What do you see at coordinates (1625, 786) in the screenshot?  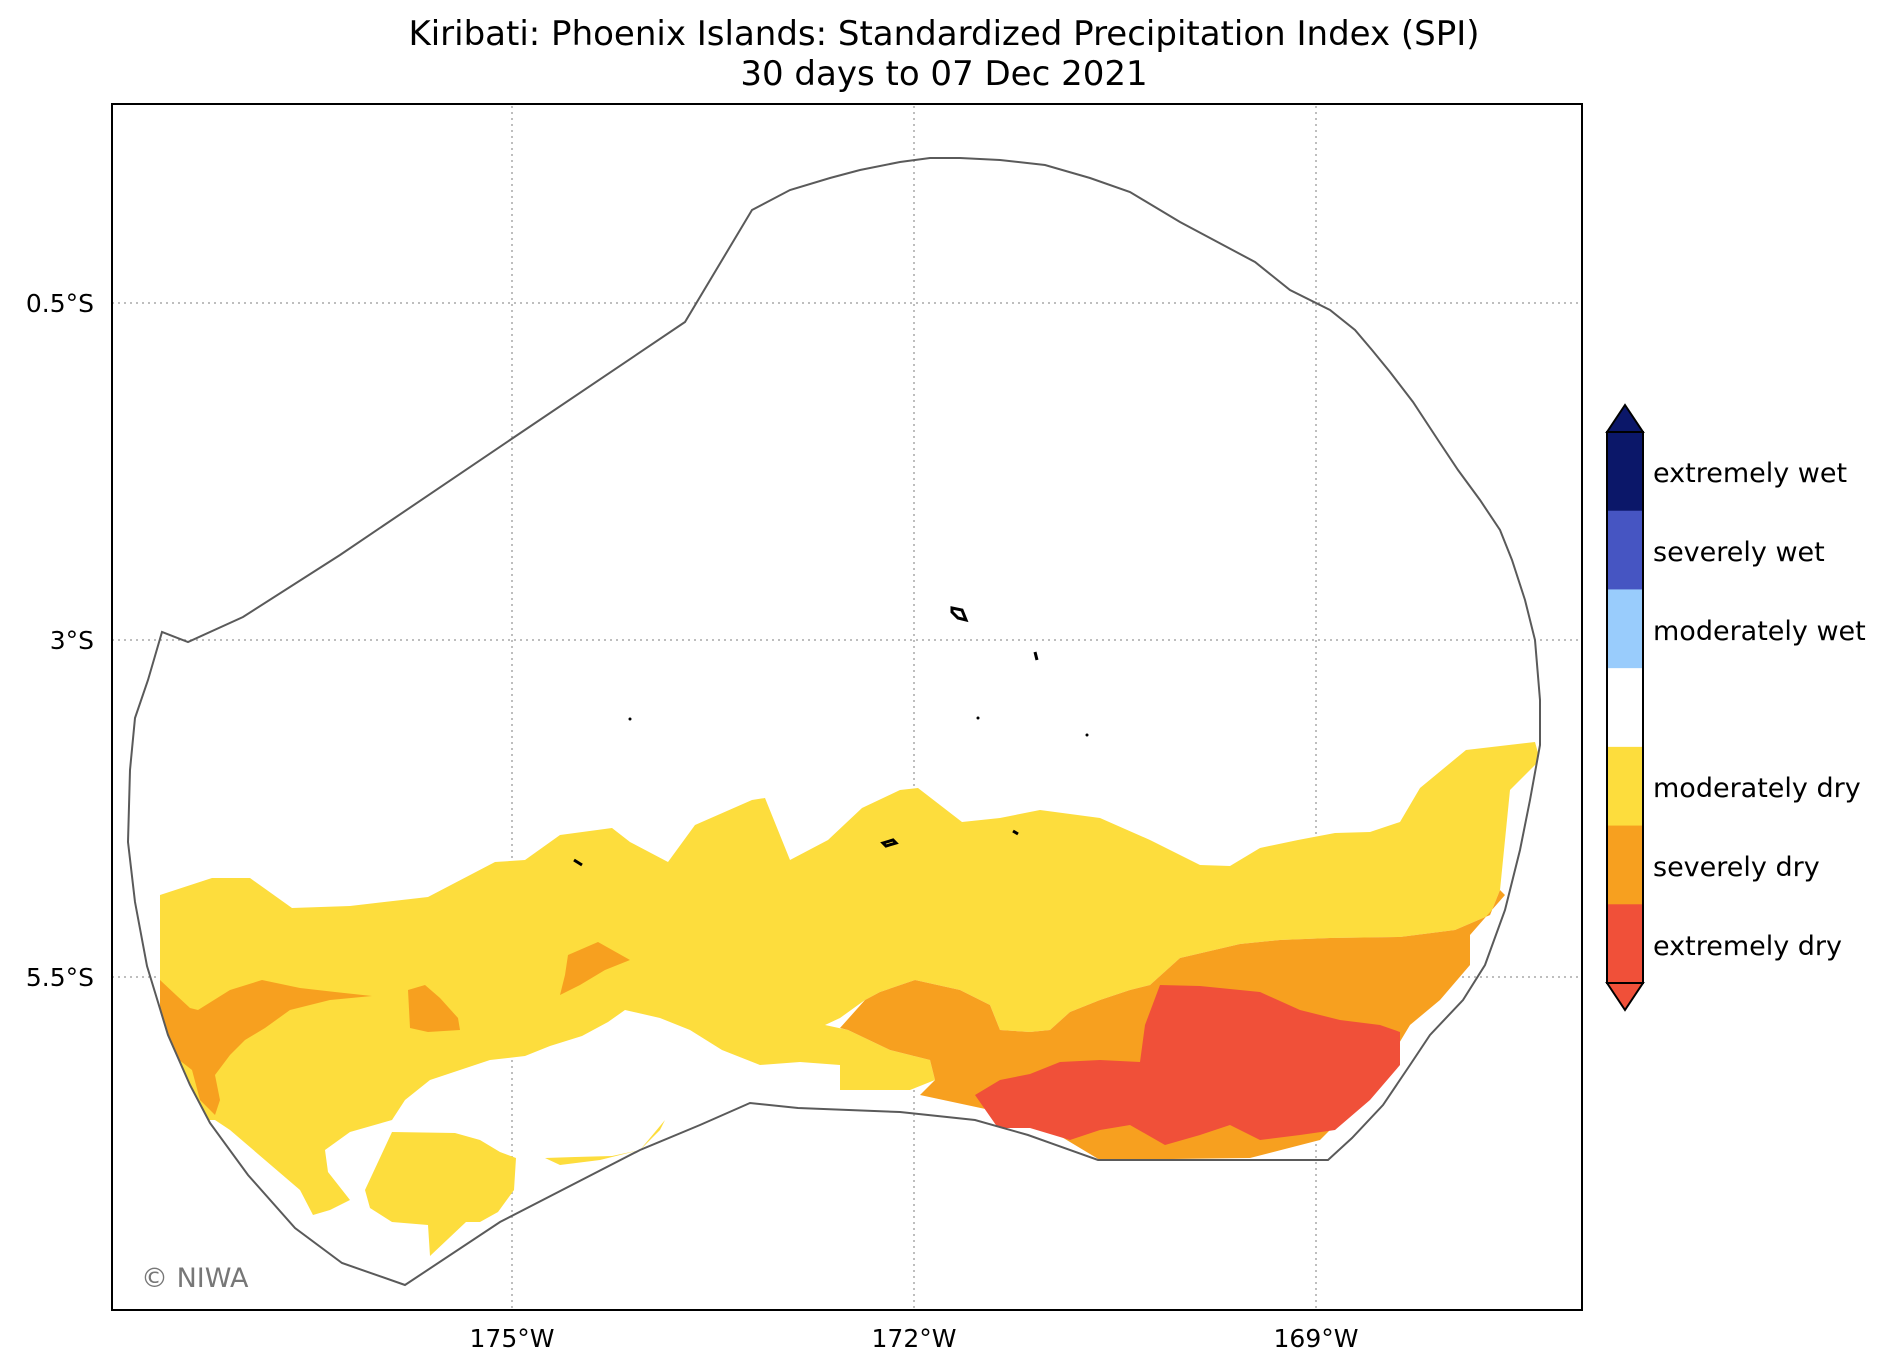 I see `colorbar-swatch-moderately-dry` at bounding box center [1625, 786].